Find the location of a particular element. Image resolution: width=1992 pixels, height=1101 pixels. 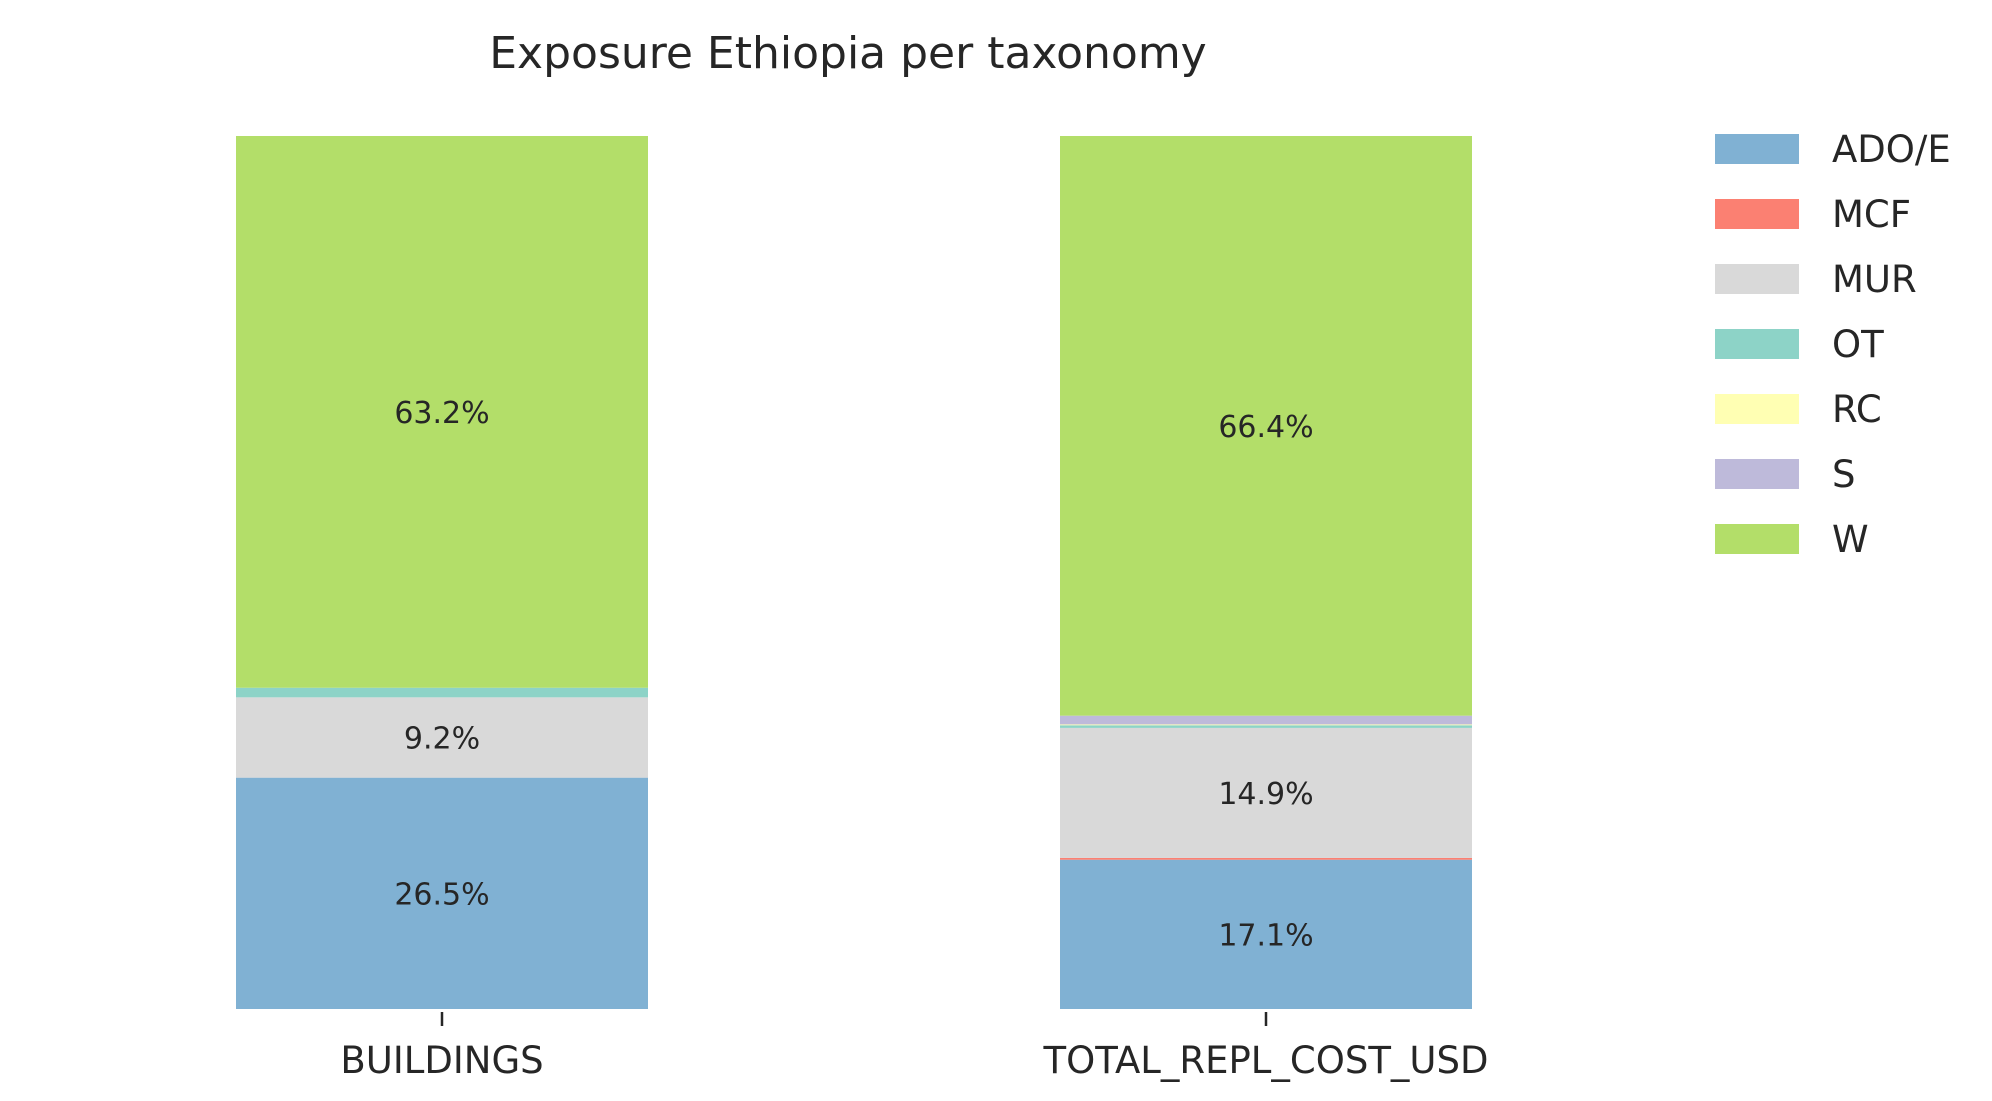

bar-value-label: 63.2% is located at coordinates (441, 413).